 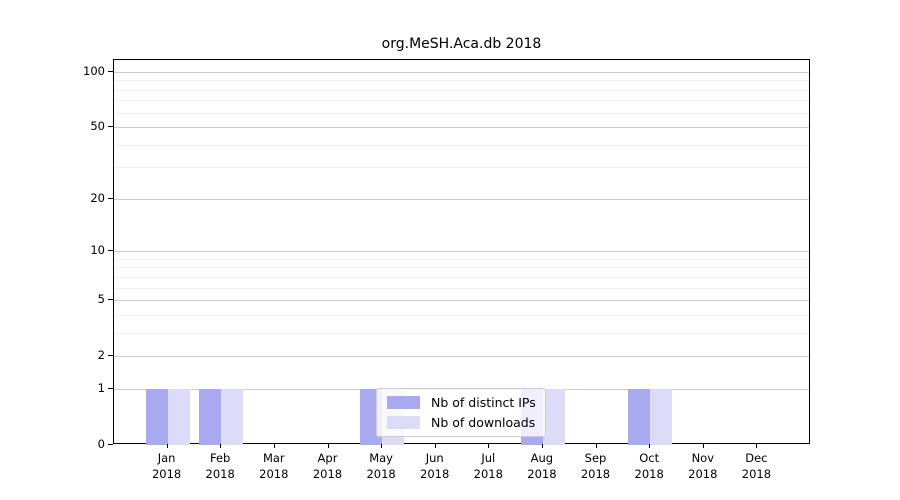 I want to click on y-tick-label-2: 2, so click(x=101, y=355).